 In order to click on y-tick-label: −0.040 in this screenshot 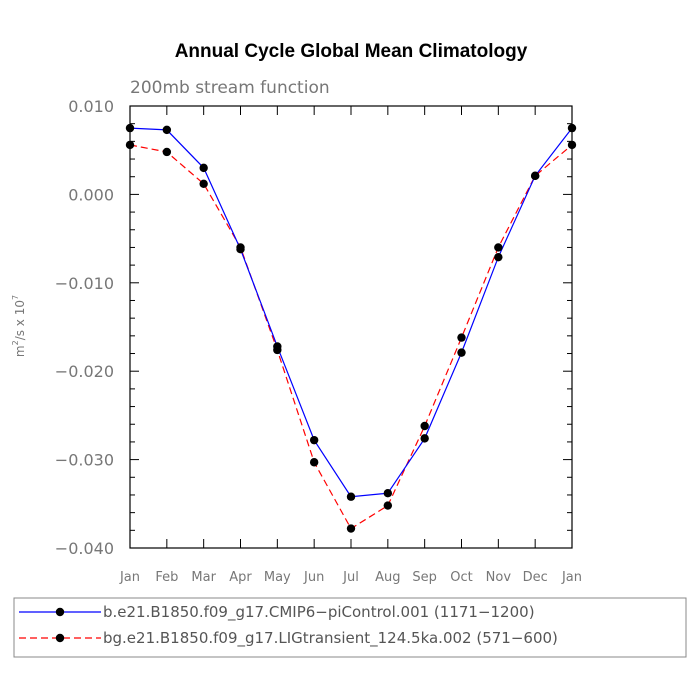, I will do `click(84, 548)`.